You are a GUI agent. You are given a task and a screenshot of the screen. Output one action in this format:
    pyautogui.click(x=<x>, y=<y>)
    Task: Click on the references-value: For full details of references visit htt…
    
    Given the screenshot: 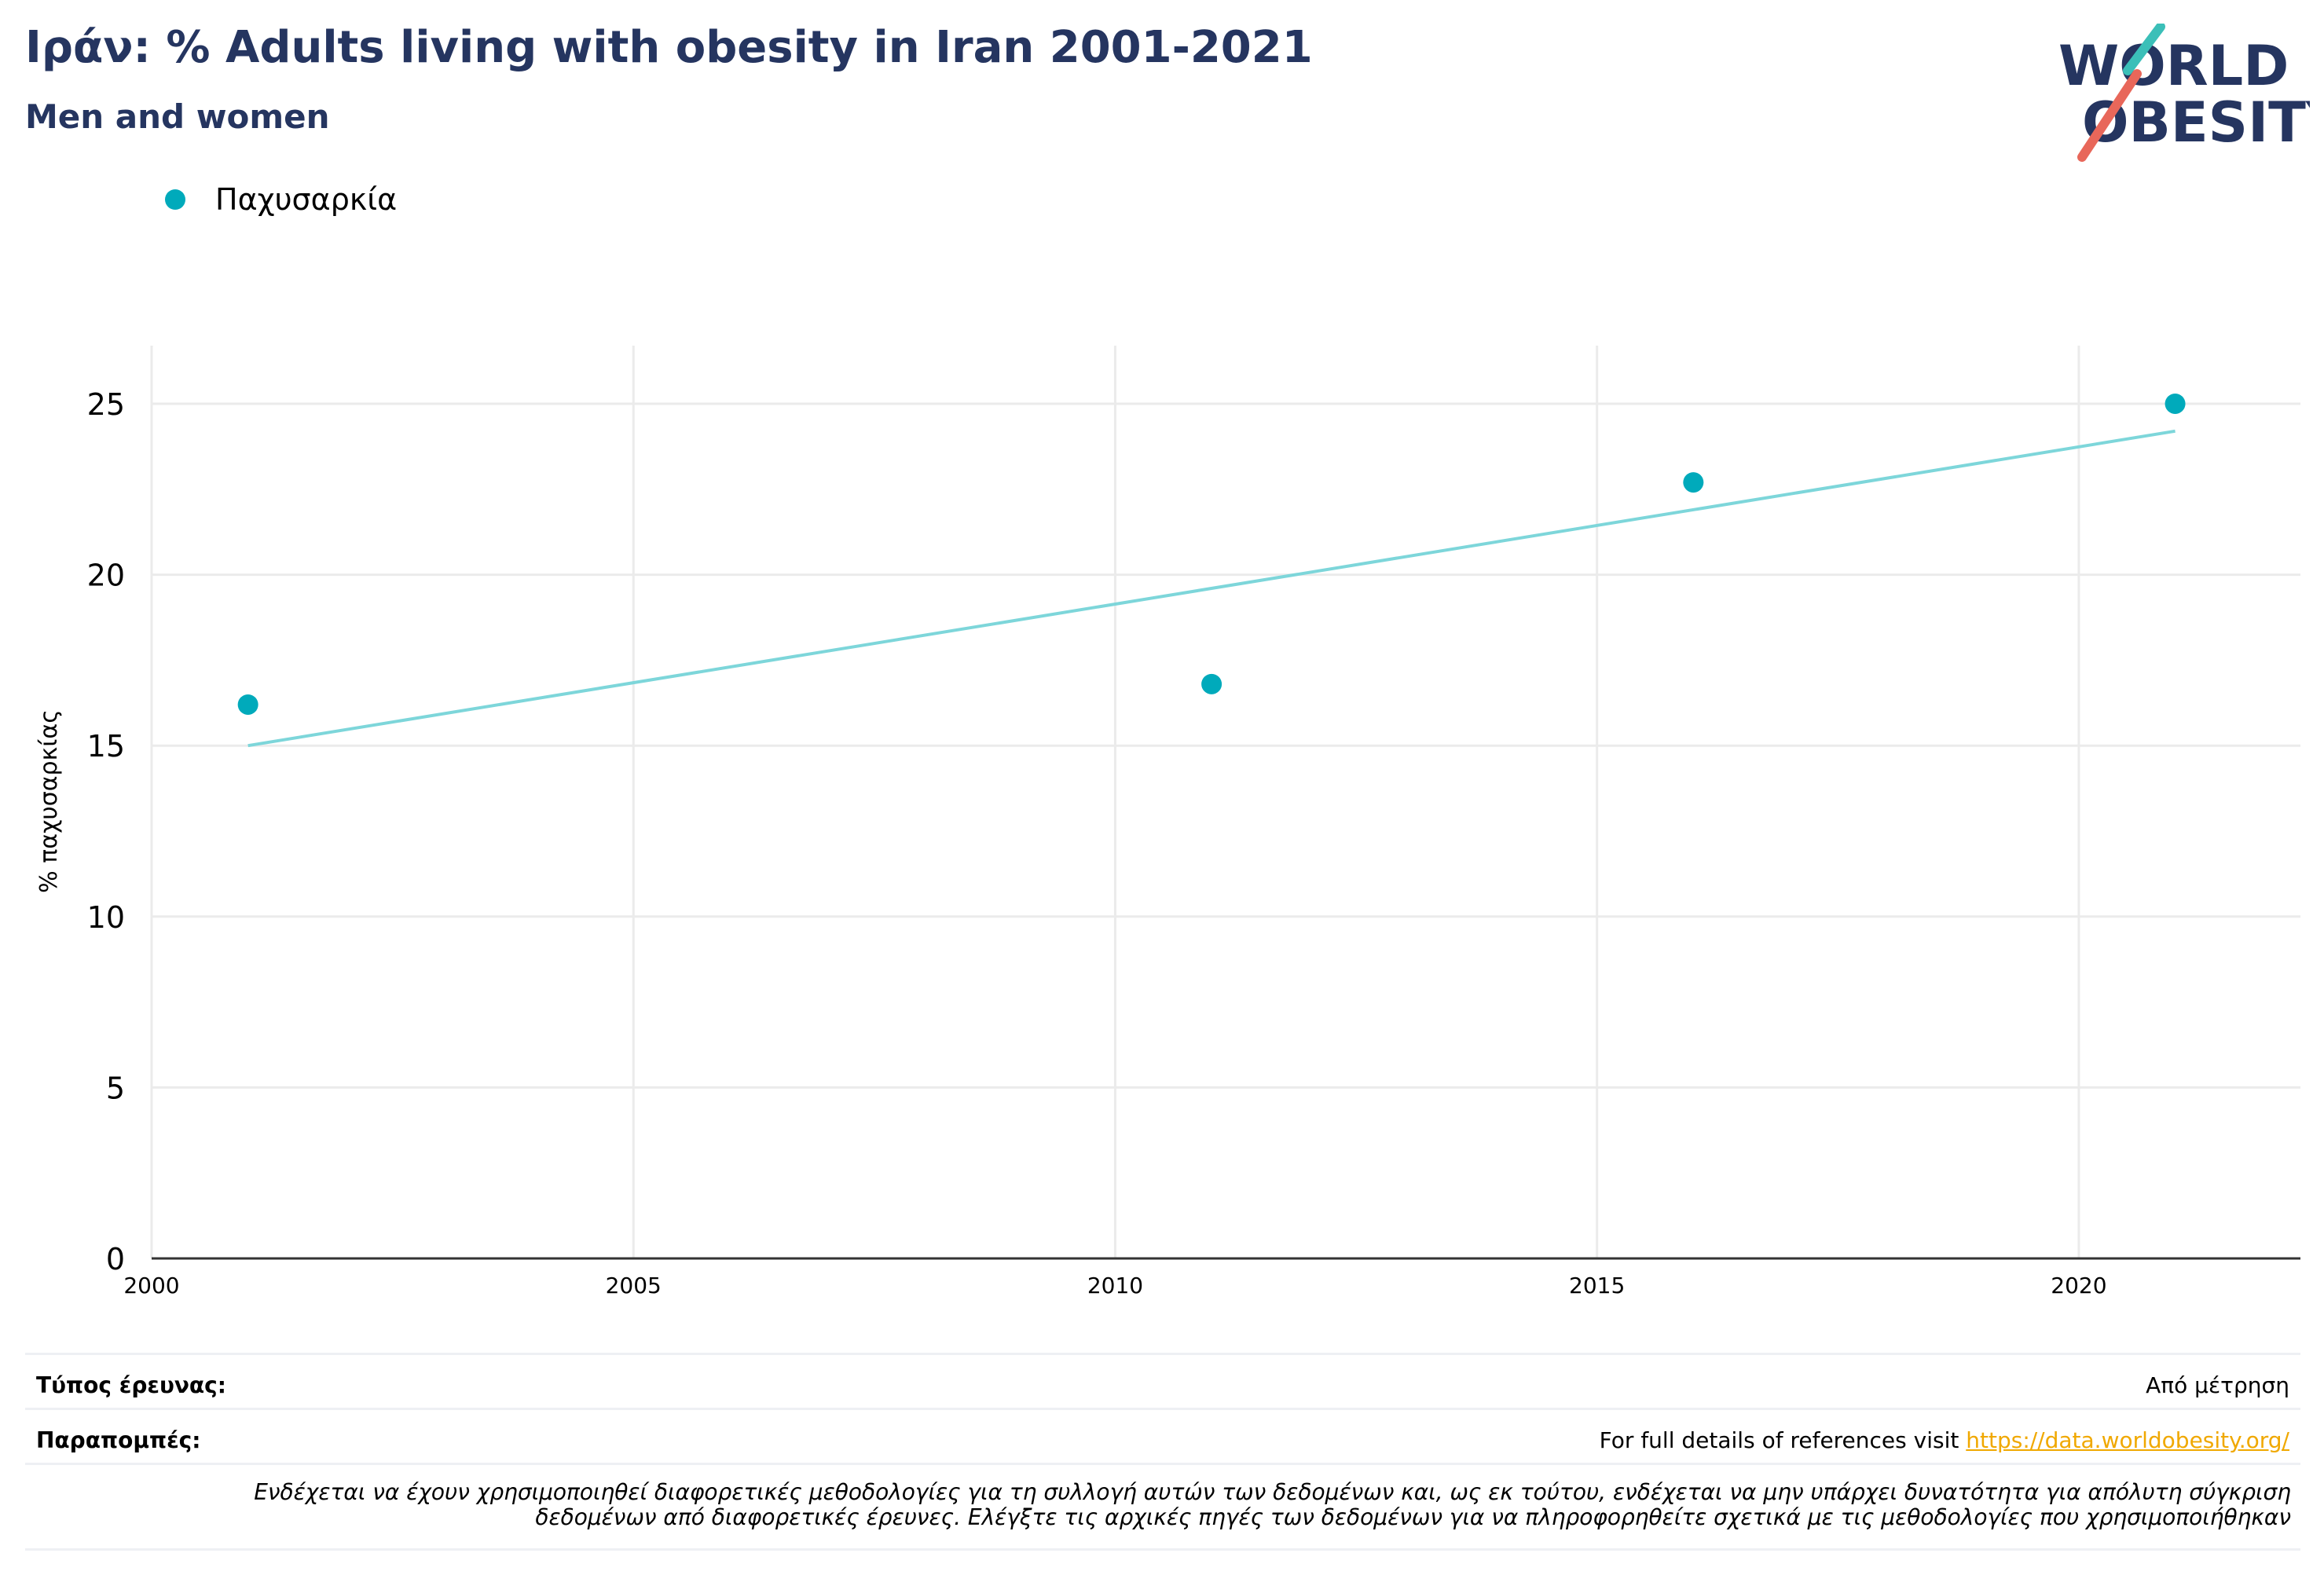 What is the action you would take?
    pyautogui.click(x=1944, y=1440)
    